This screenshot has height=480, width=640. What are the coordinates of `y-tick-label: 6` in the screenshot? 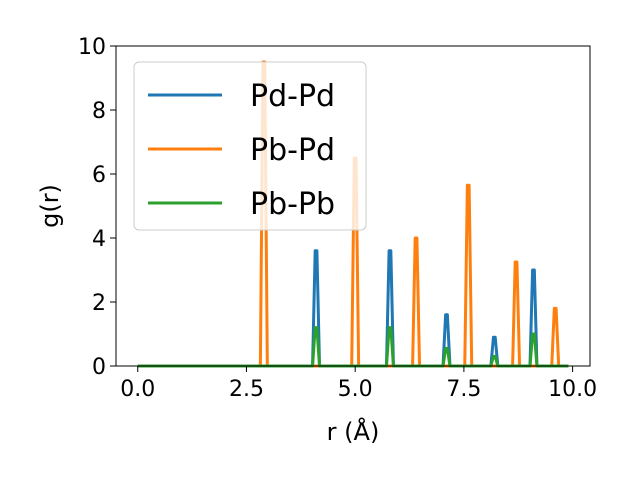 It's located at (99, 175).